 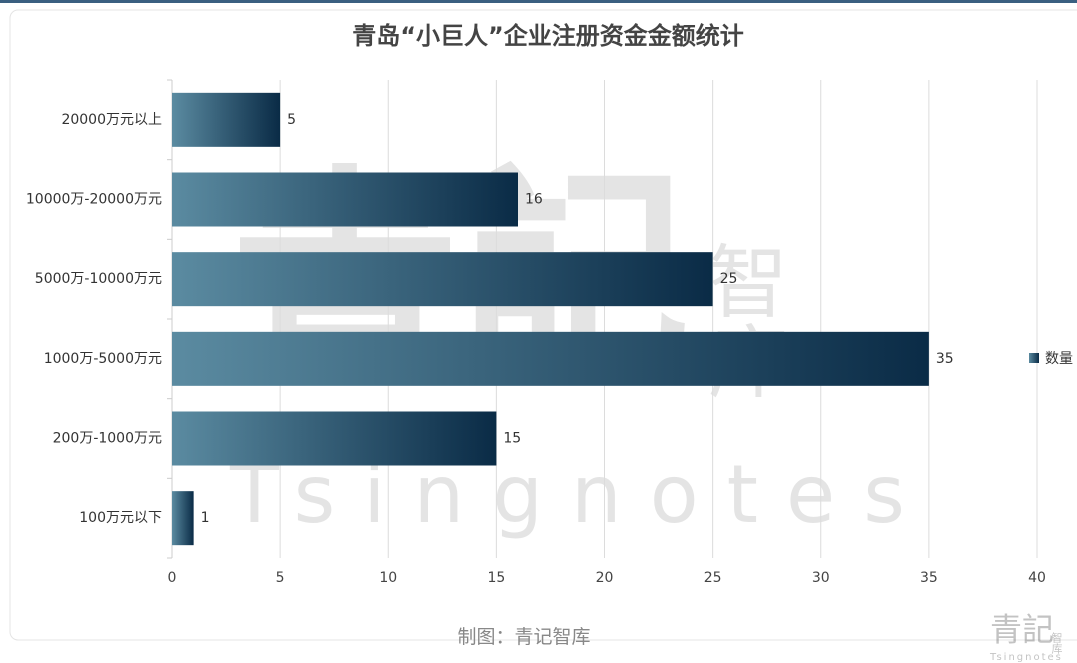 What do you see at coordinates (120, 518) in the screenshot?
I see `y-tick-label: 100万元以下` at bounding box center [120, 518].